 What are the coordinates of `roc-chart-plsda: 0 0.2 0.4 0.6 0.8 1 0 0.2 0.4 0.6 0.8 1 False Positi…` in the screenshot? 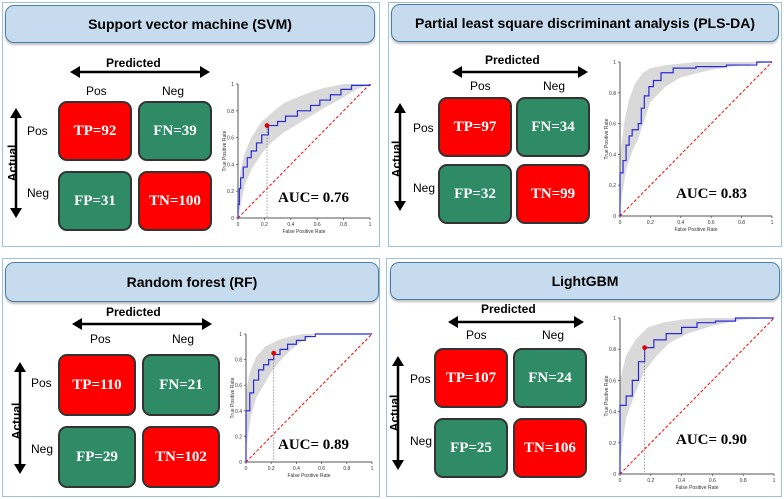 It's located at (689, 146).